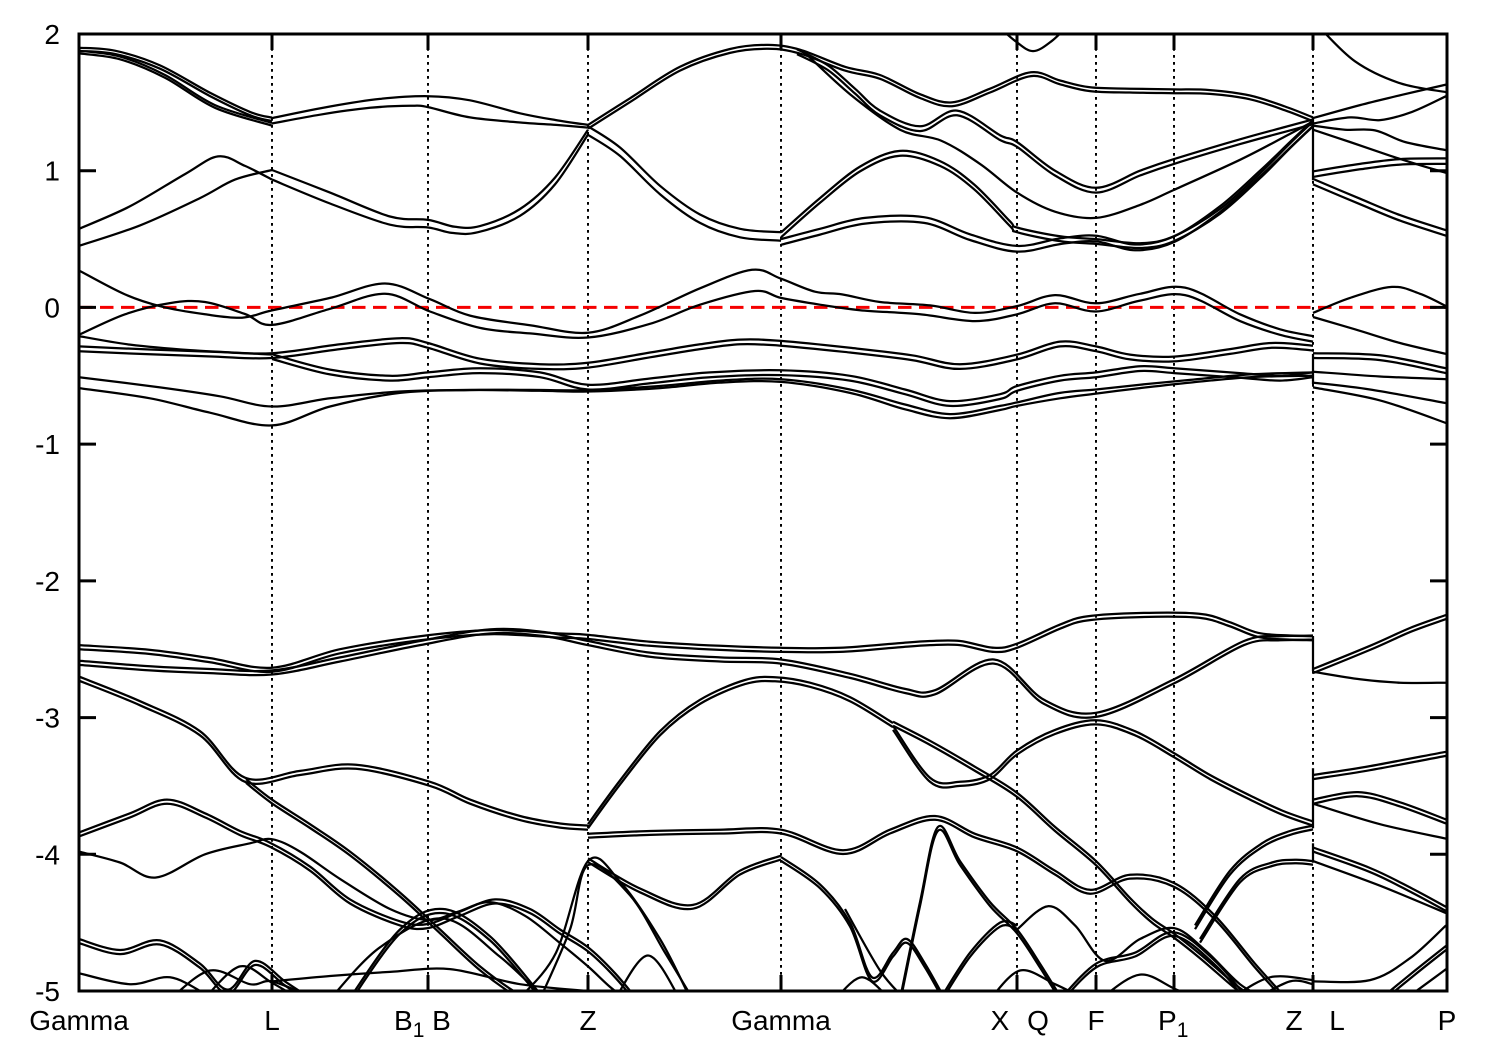 Image resolution: width=1500 pixels, height=1050 pixels. Describe the element at coordinates (47, 854) in the screenshot. I see `svg-text: -4` at that location.